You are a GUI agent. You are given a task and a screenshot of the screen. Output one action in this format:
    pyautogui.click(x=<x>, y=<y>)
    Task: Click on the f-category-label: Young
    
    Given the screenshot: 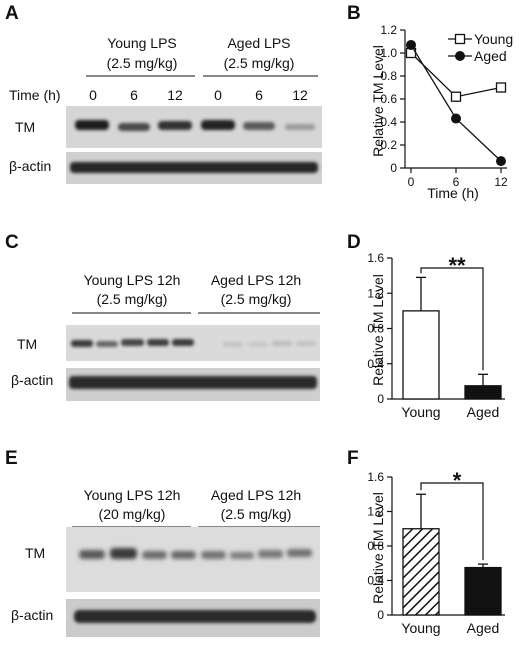 What is the action you would take?
    pyautogui.click(x=420, y=628)
    